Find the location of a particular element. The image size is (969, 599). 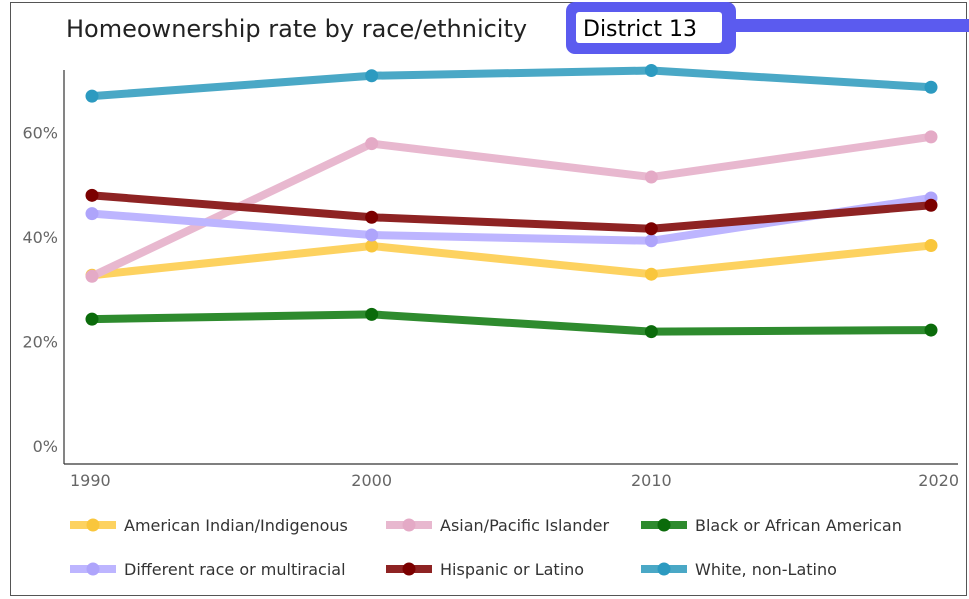

selector-accent-bar is located at coordinates (846, 25).